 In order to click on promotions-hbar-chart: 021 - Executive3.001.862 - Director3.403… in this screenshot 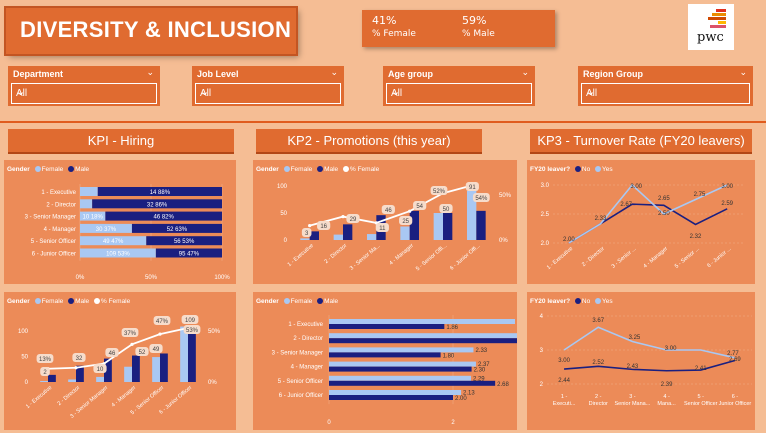, I will do `click(385, 361)`.